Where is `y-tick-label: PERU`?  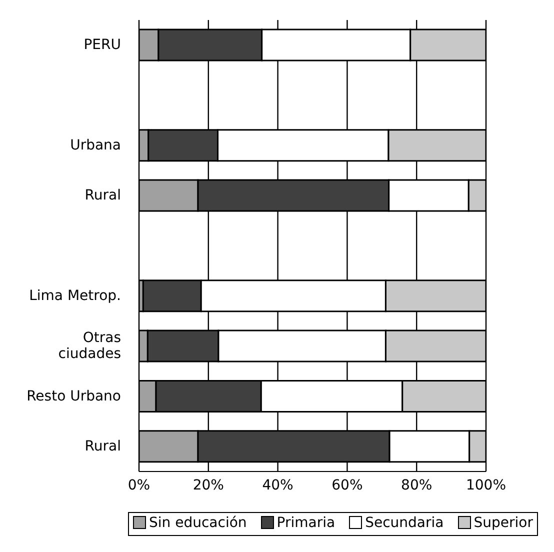
y-tick-label: PERU is located at coordinates (102, 45).